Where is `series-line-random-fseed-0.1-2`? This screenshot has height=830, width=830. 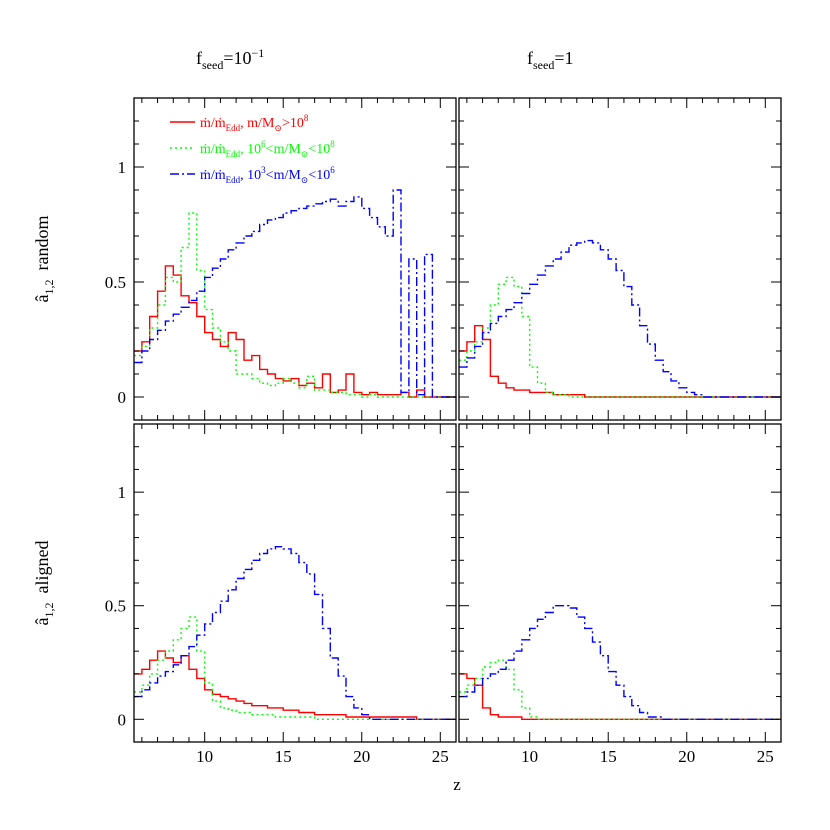
series-line-random-fseed-0.1-2 is located at coordinates (295, 293).